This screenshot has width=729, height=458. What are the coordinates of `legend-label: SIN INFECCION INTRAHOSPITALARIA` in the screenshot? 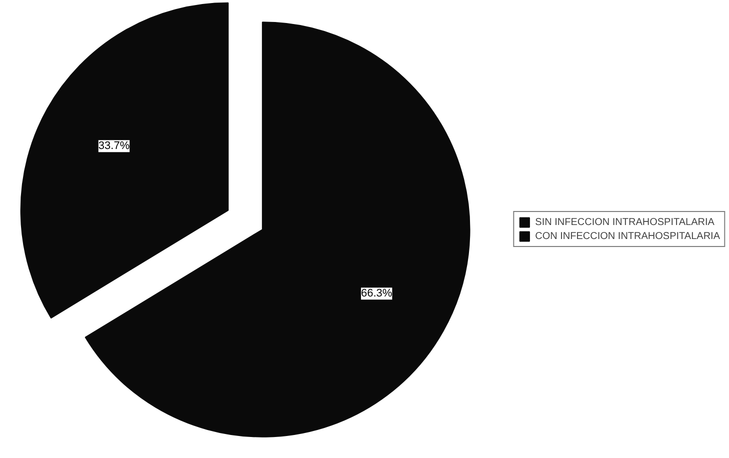 It's located at (624, 222).